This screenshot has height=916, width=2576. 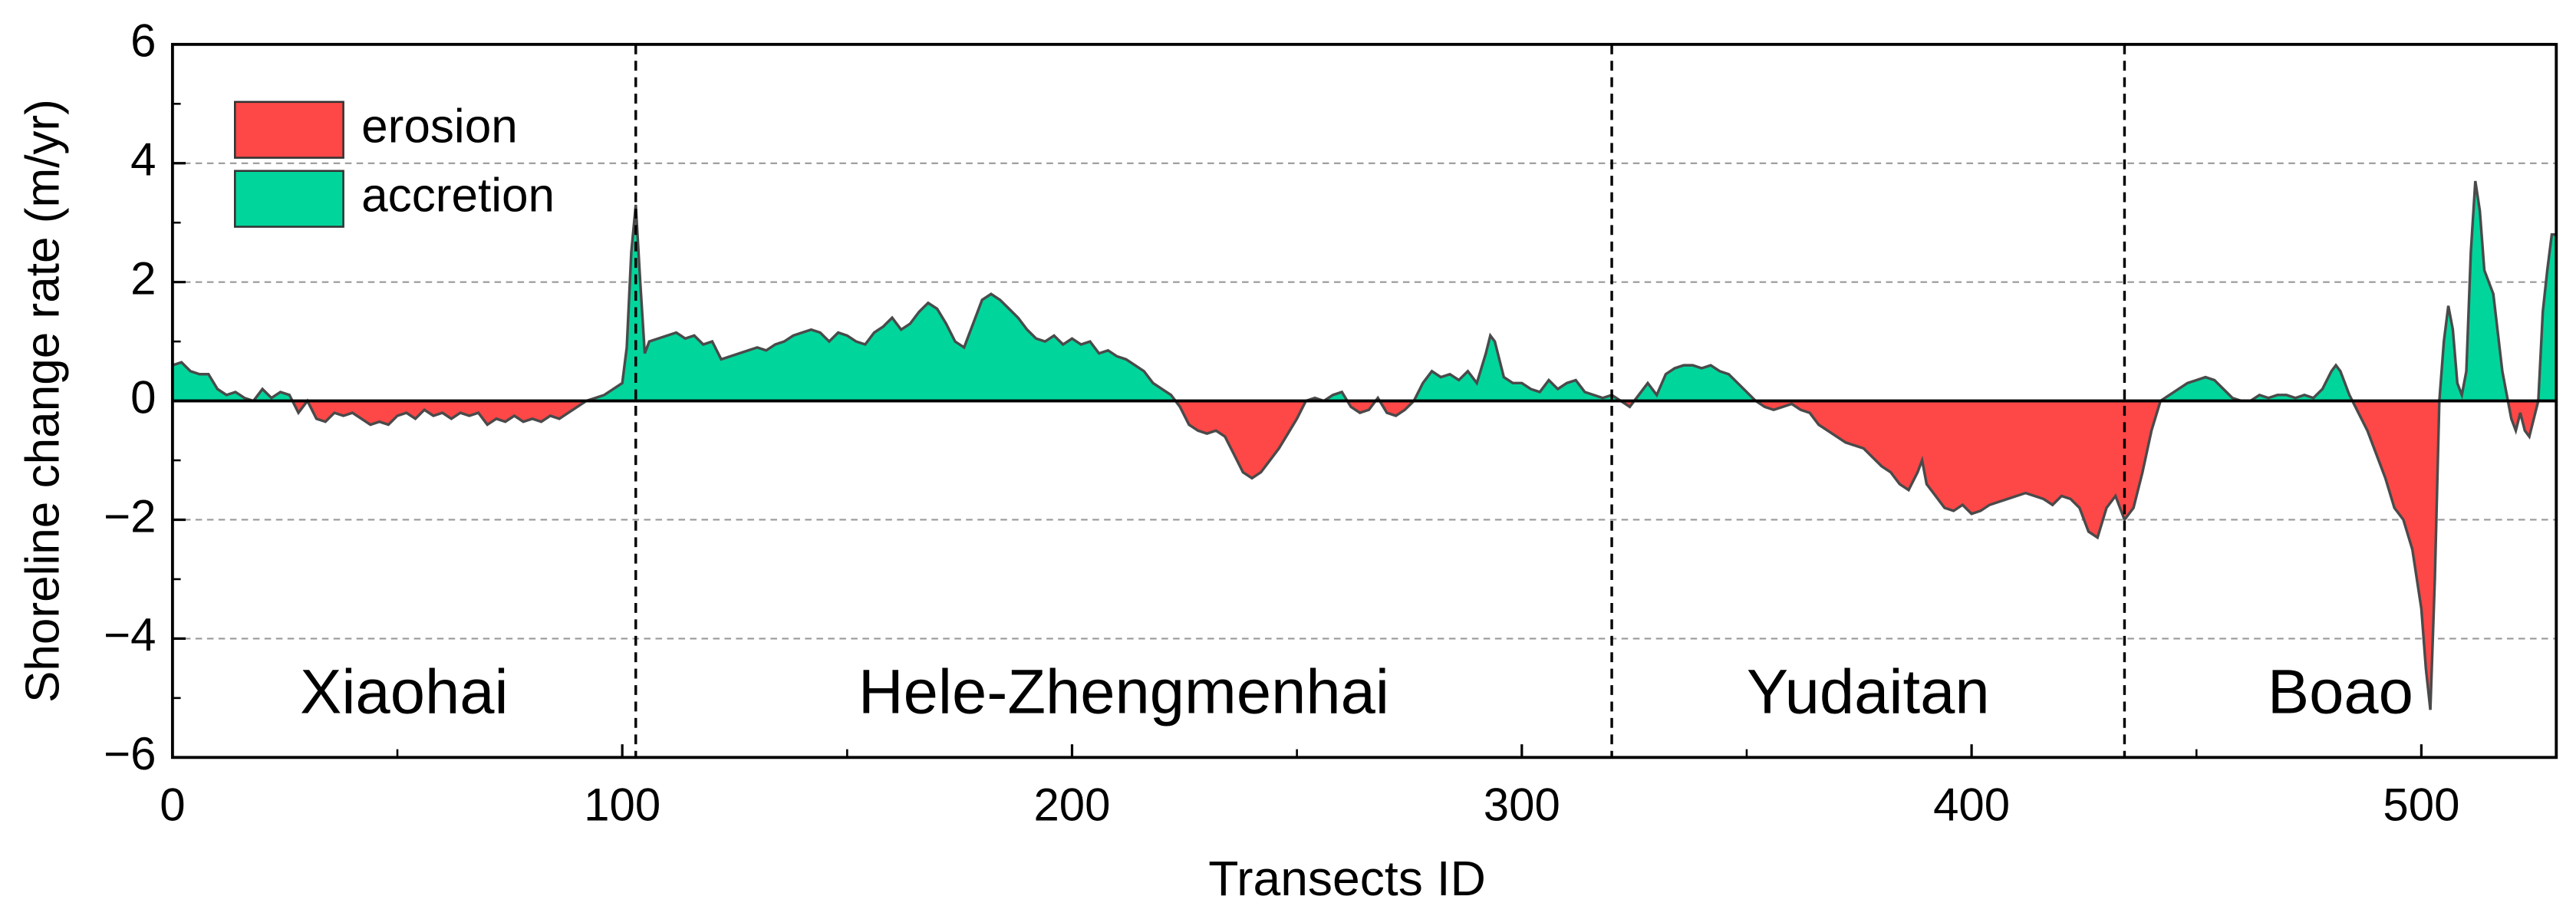 What do you see at coordinates (172, 805) in the screenshot?
I see `x-tick-label: 0` at bounding box center [172, 805].